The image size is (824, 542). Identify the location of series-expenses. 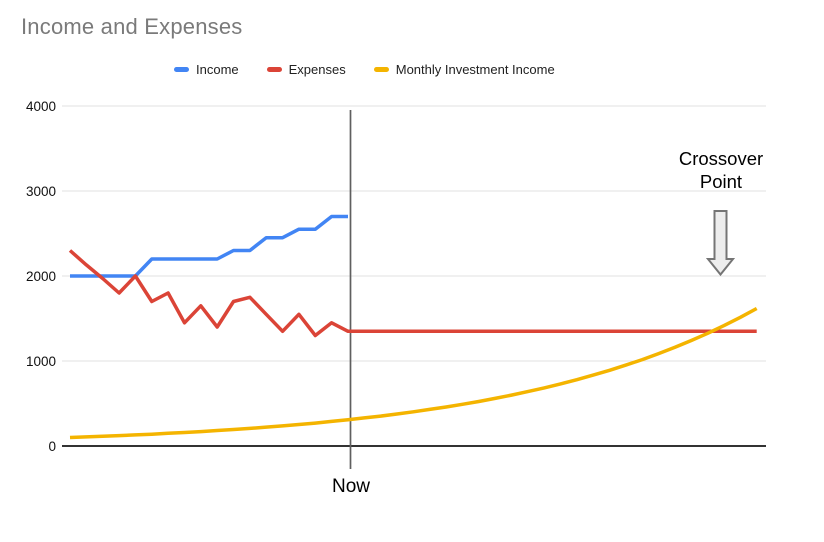
(412, 293).